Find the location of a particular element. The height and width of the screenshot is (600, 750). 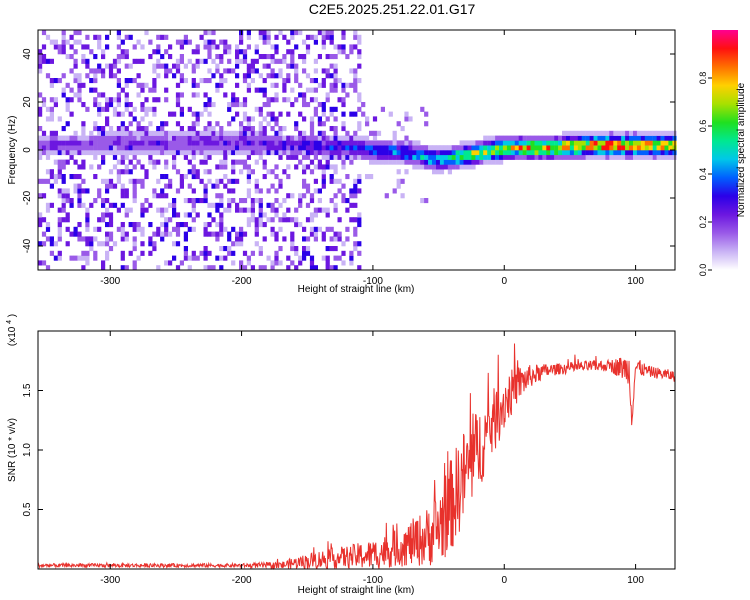

colorbar-axis: 0.00.20.40.60.8 is located at coordinates (705, 174).